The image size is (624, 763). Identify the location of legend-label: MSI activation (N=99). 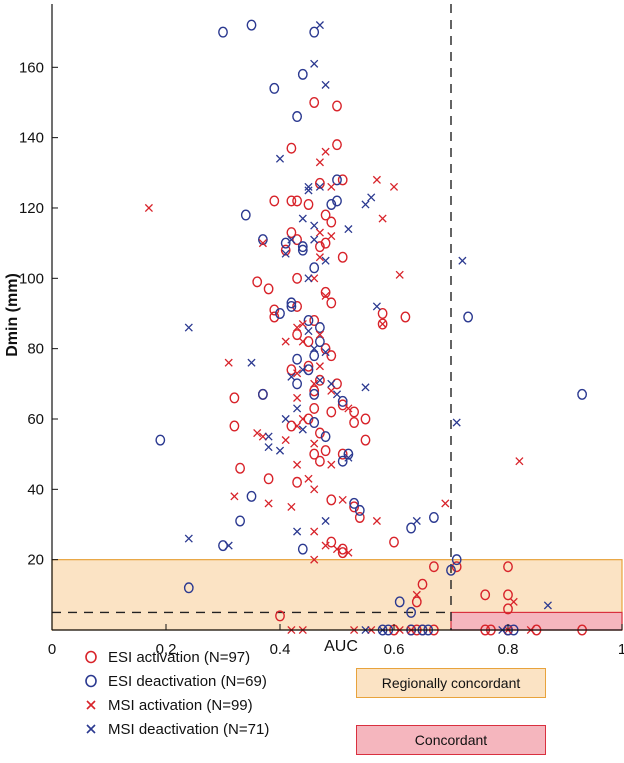
(180, 705).